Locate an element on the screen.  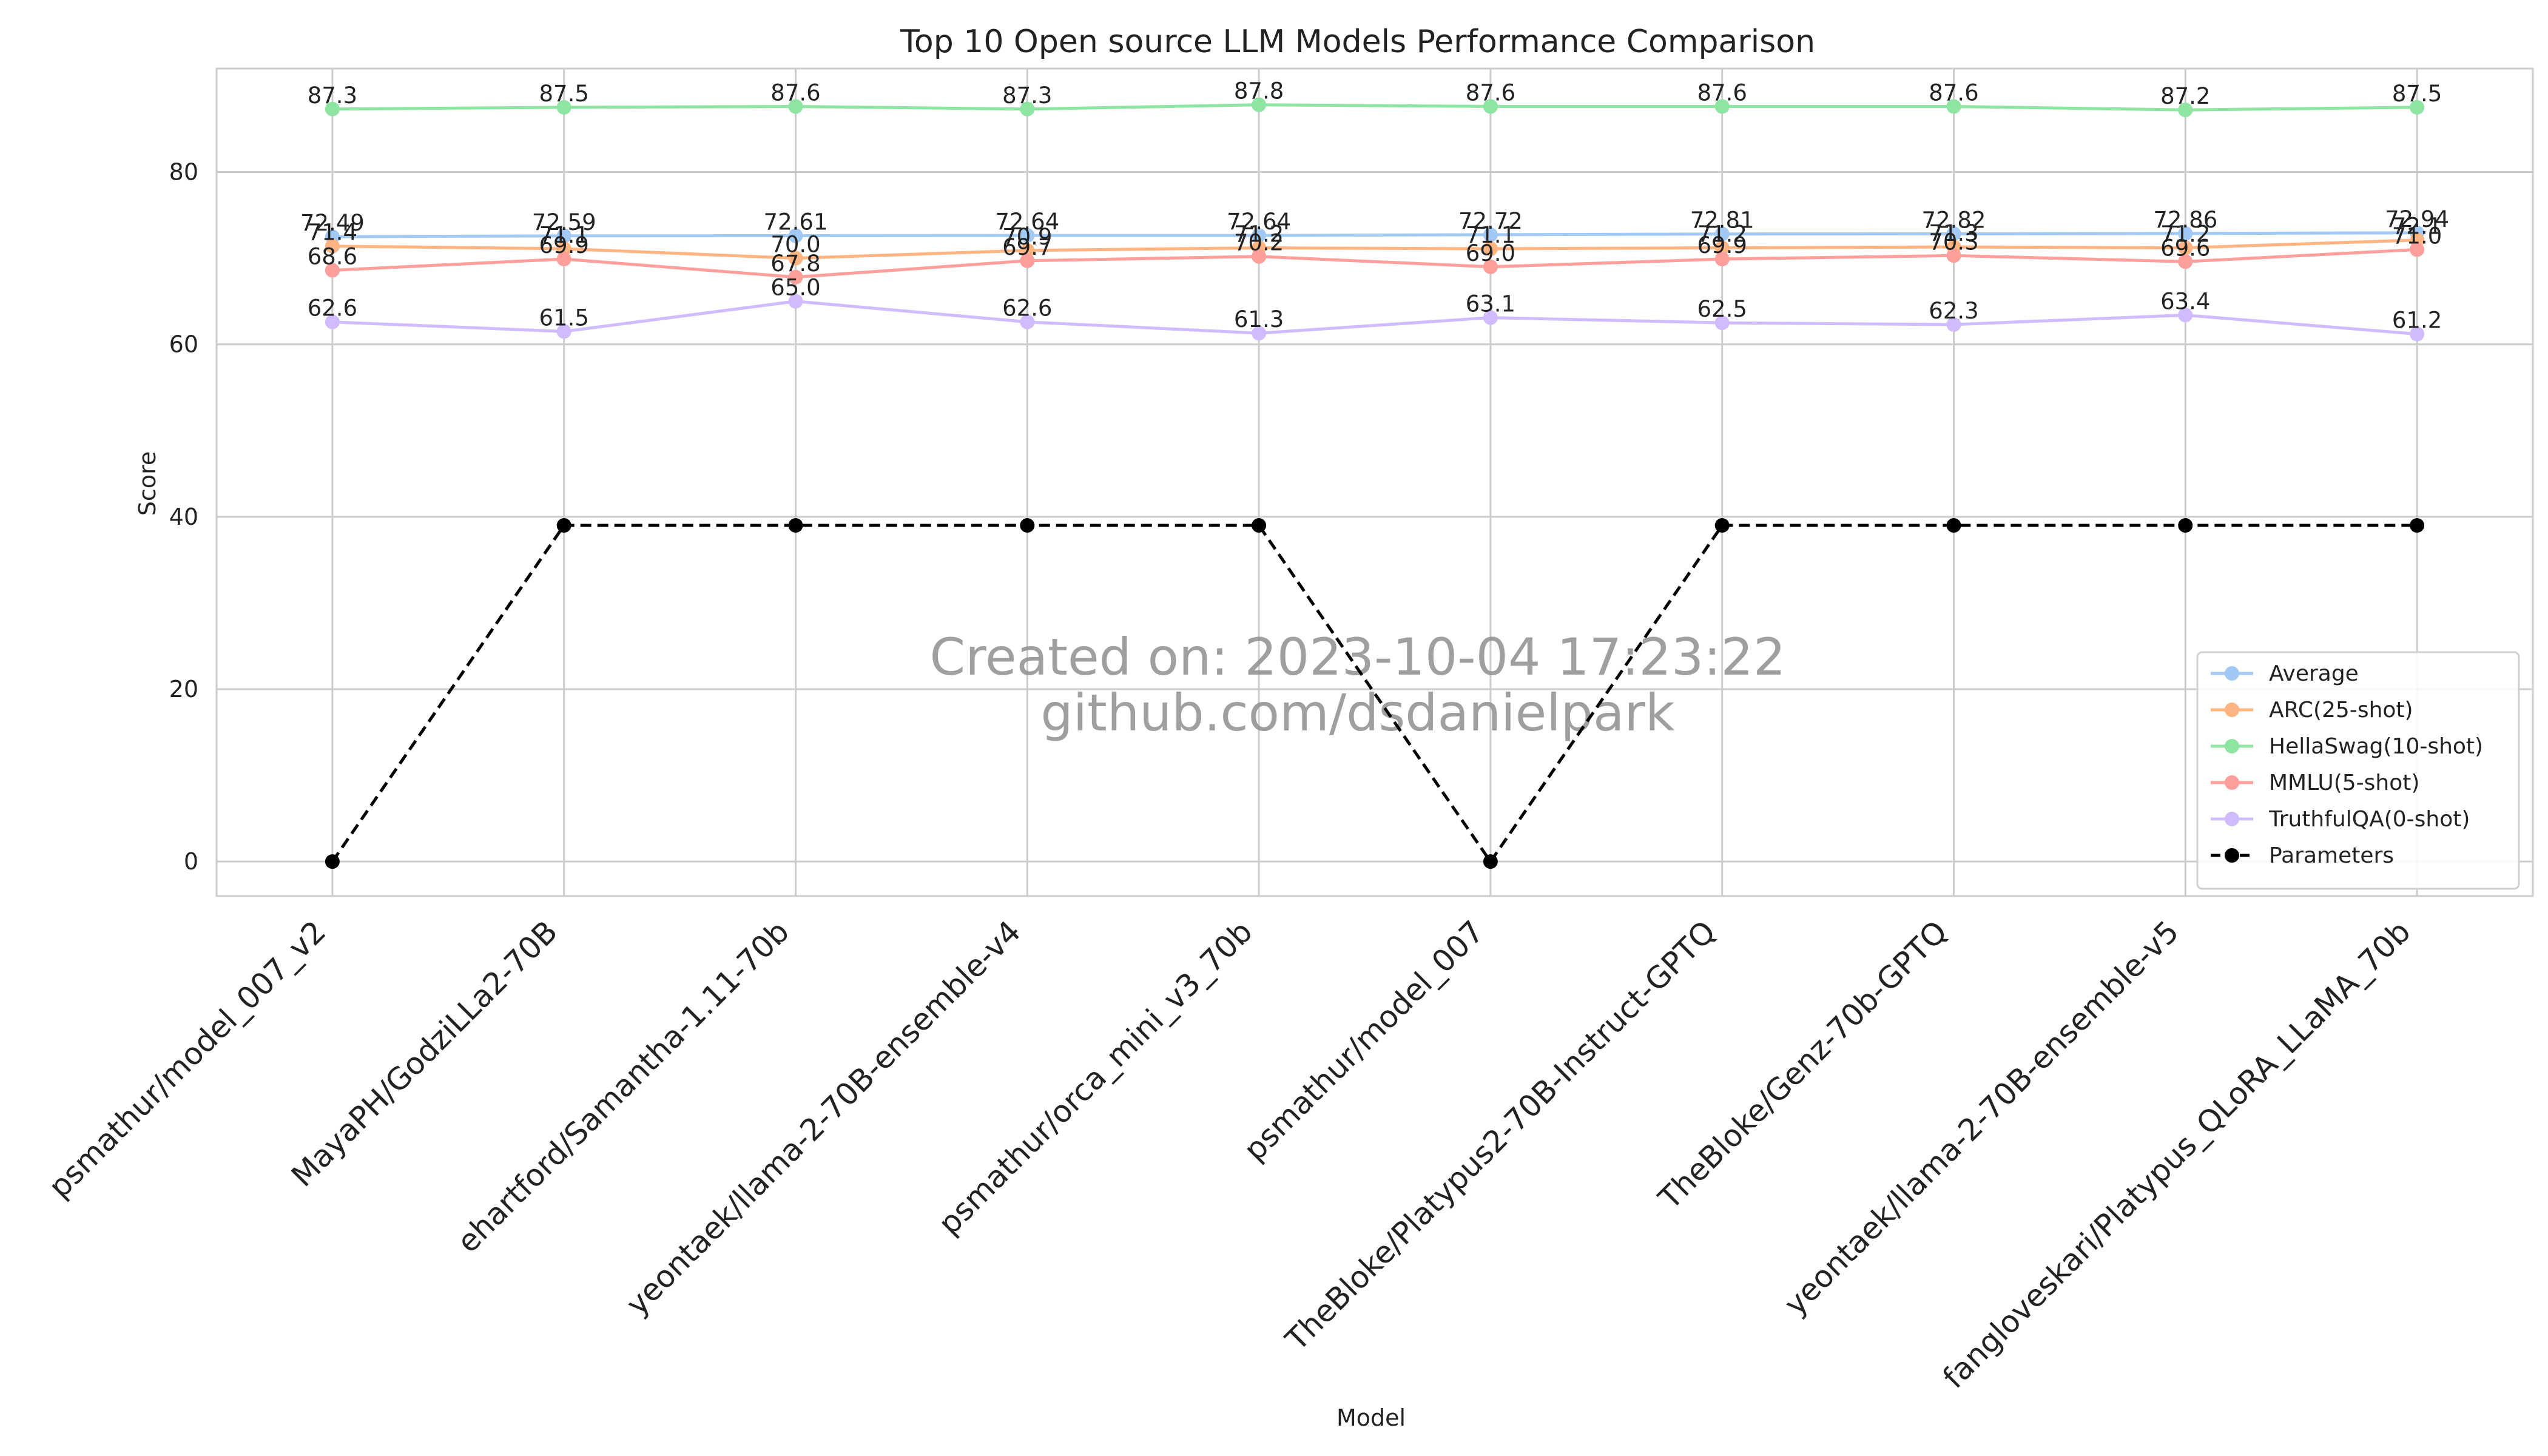
data-label: 63.1 is located at coordinates (1490, 304).